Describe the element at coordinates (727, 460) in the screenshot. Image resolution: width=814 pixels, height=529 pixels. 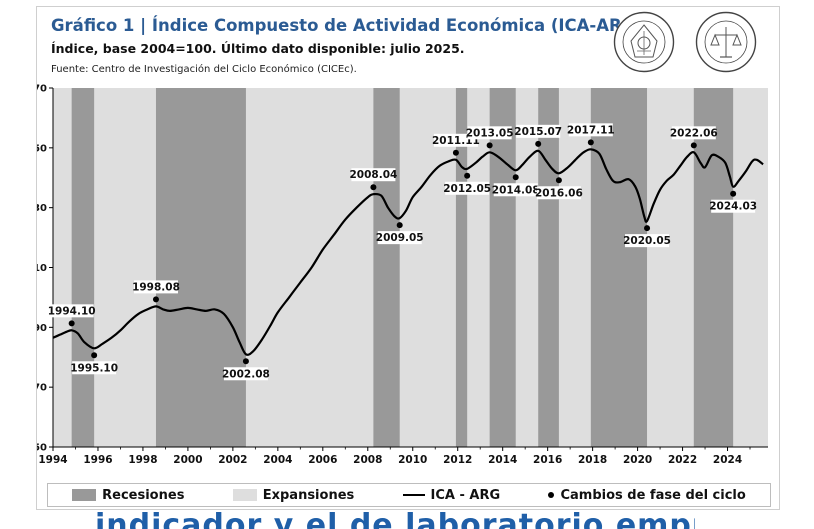
I see `x-tick-label: 2024` at that location.